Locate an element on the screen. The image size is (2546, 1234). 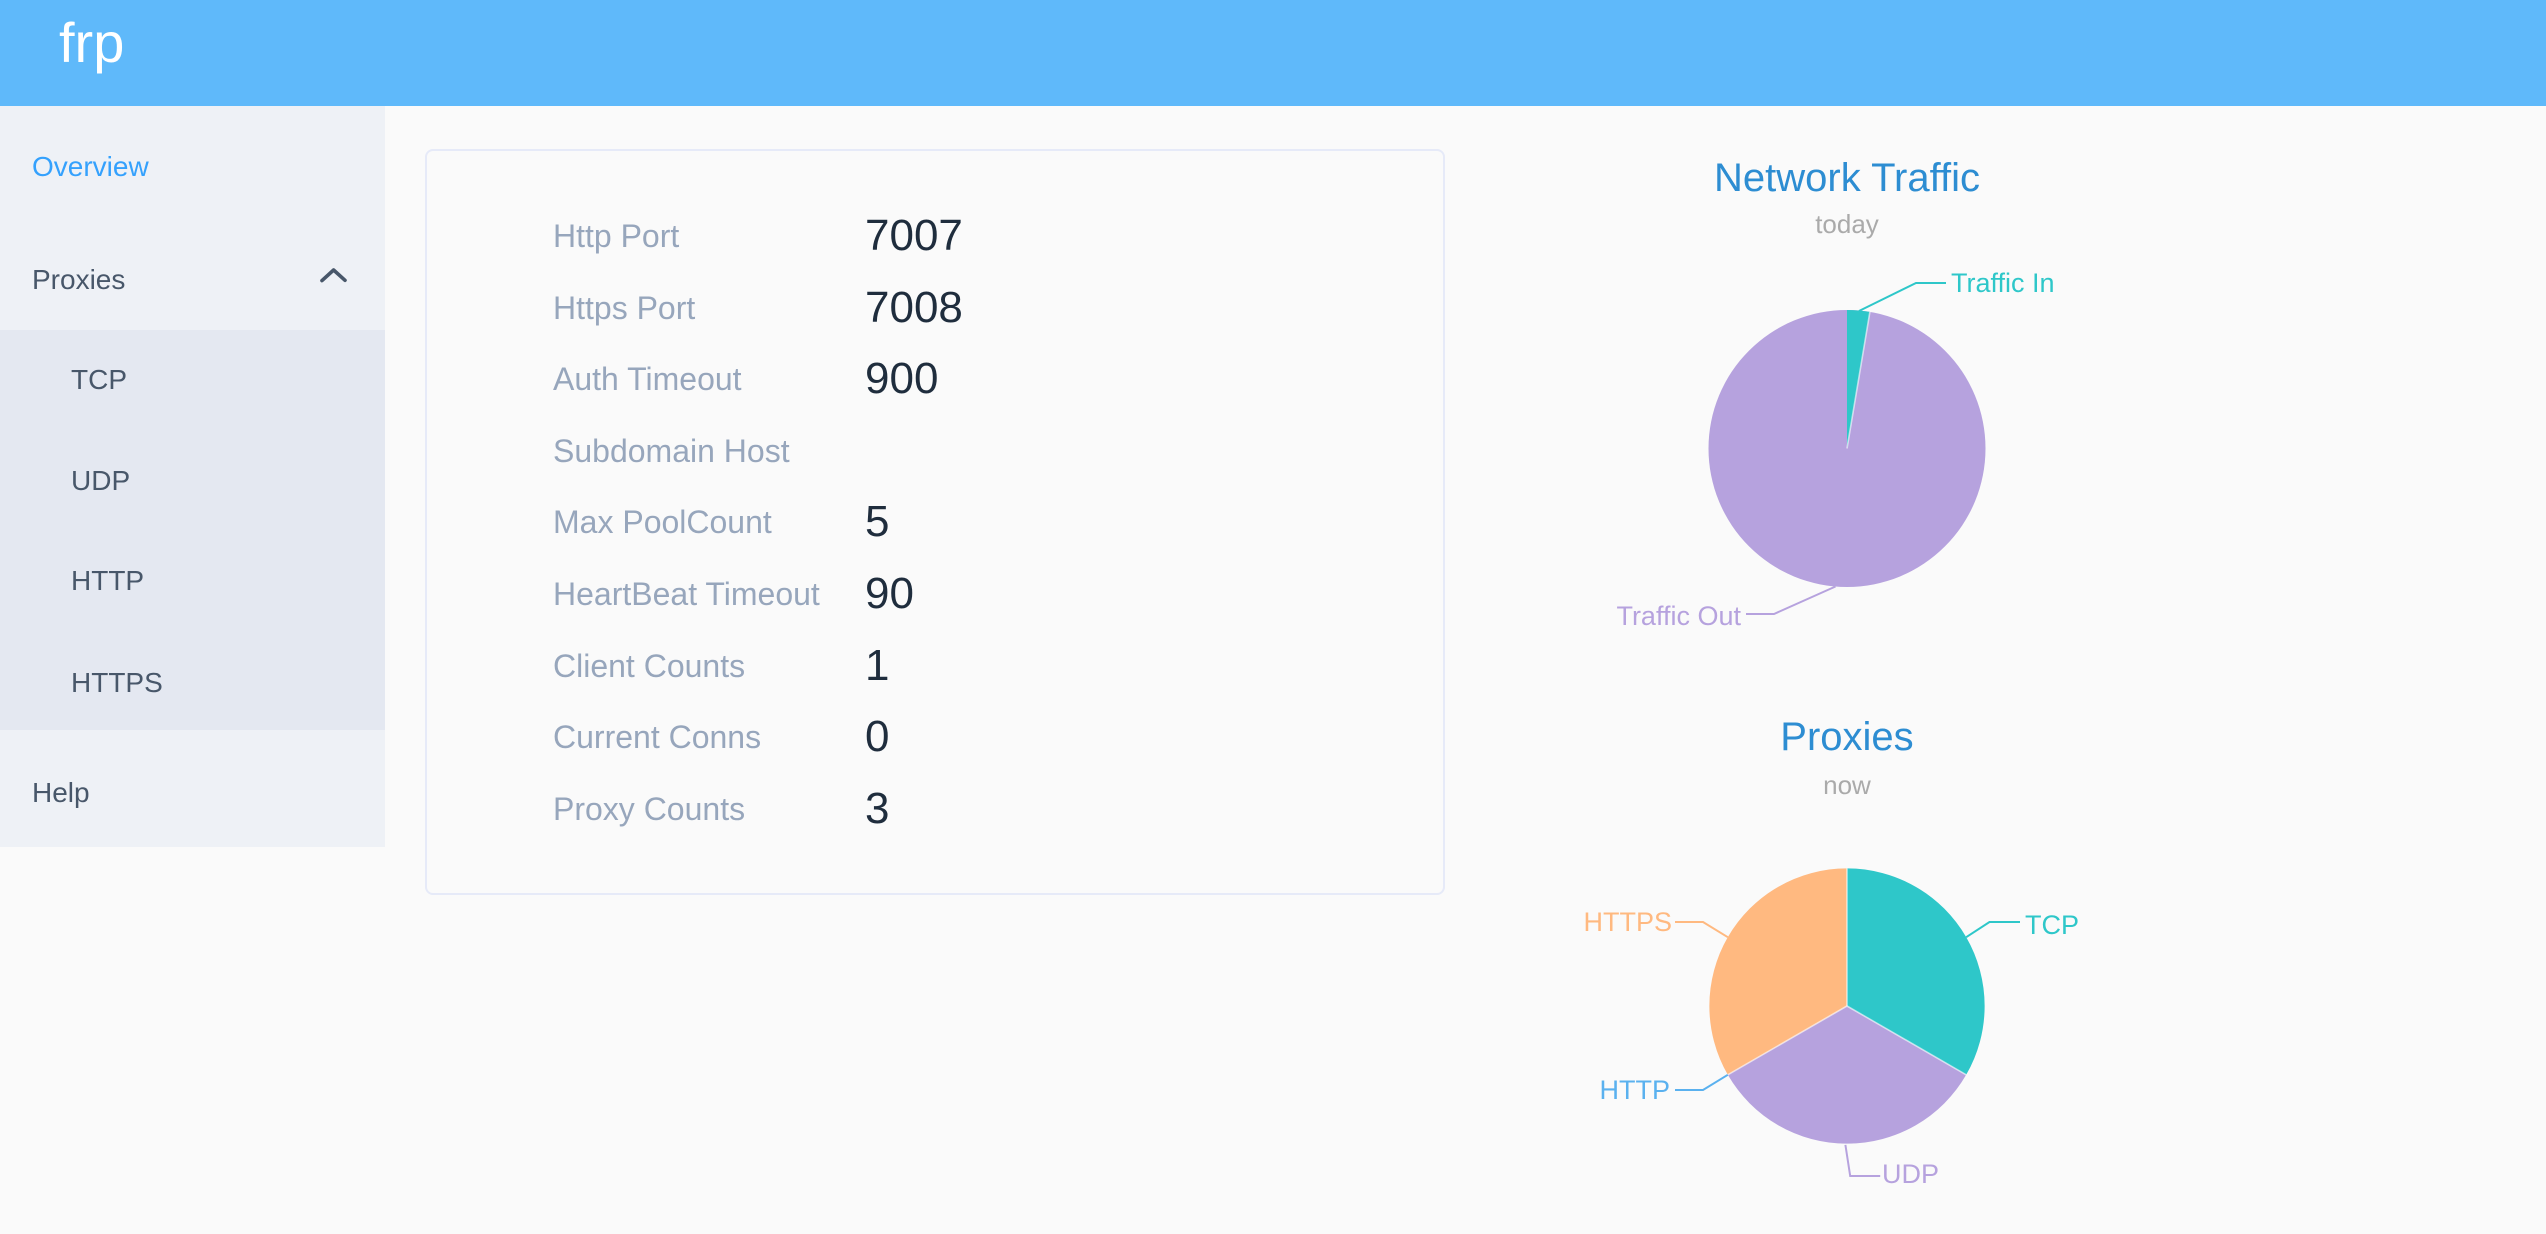
svg-text: HTTP is located at coordinates (1635, 1090).